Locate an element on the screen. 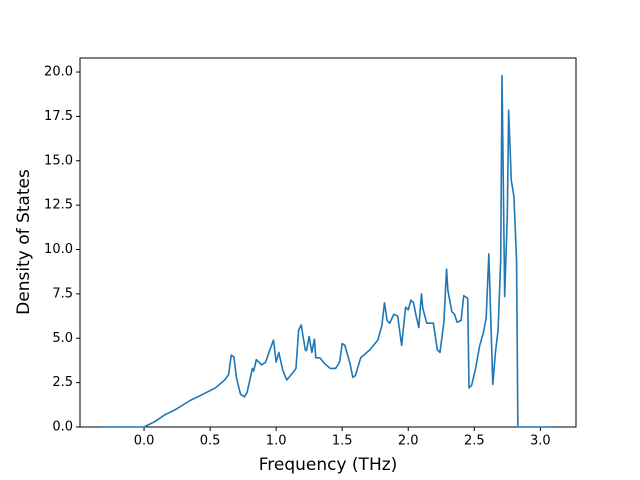 The width and height of the screenshot is (640, 480). x-tick-label: 2.0 is located at coordinates (408, 441).